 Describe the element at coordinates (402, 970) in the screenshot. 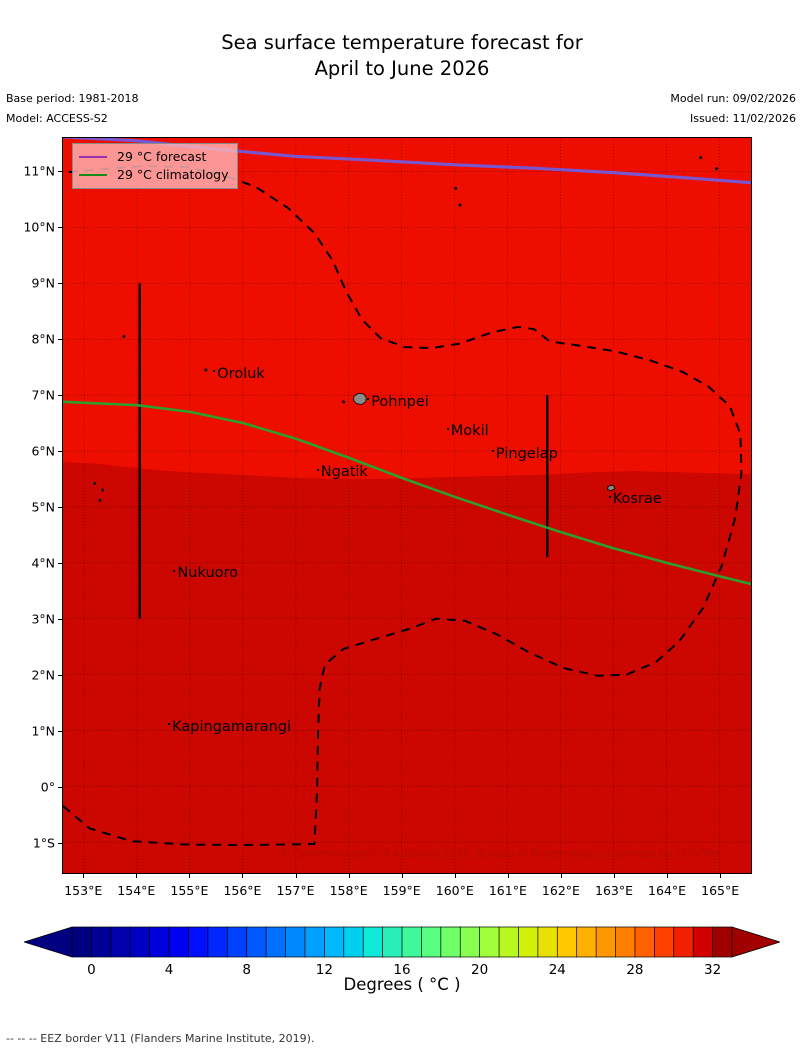

I see `colorbar-tick-label: 16` at that location.